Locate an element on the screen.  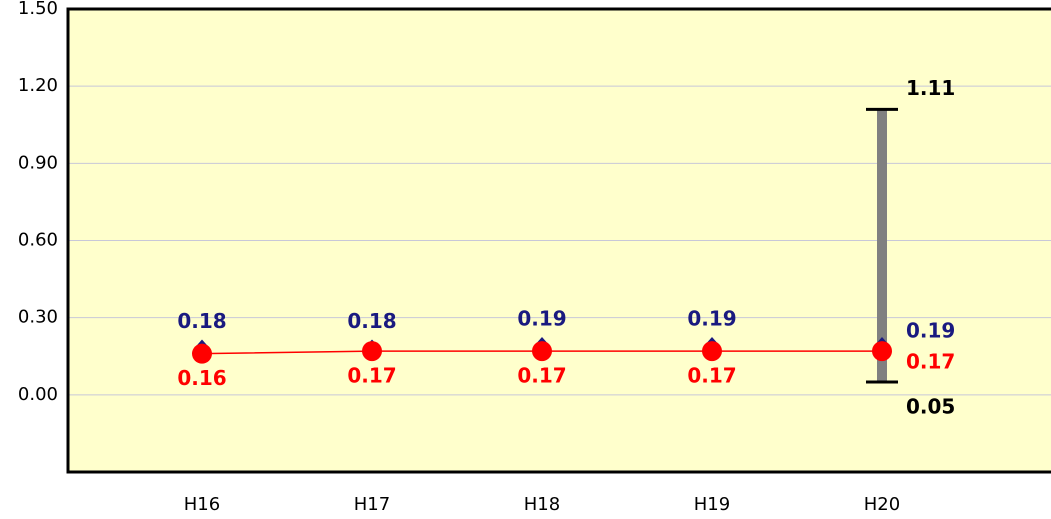
x-tick-label: H19 is located at coordinates (712, 504).